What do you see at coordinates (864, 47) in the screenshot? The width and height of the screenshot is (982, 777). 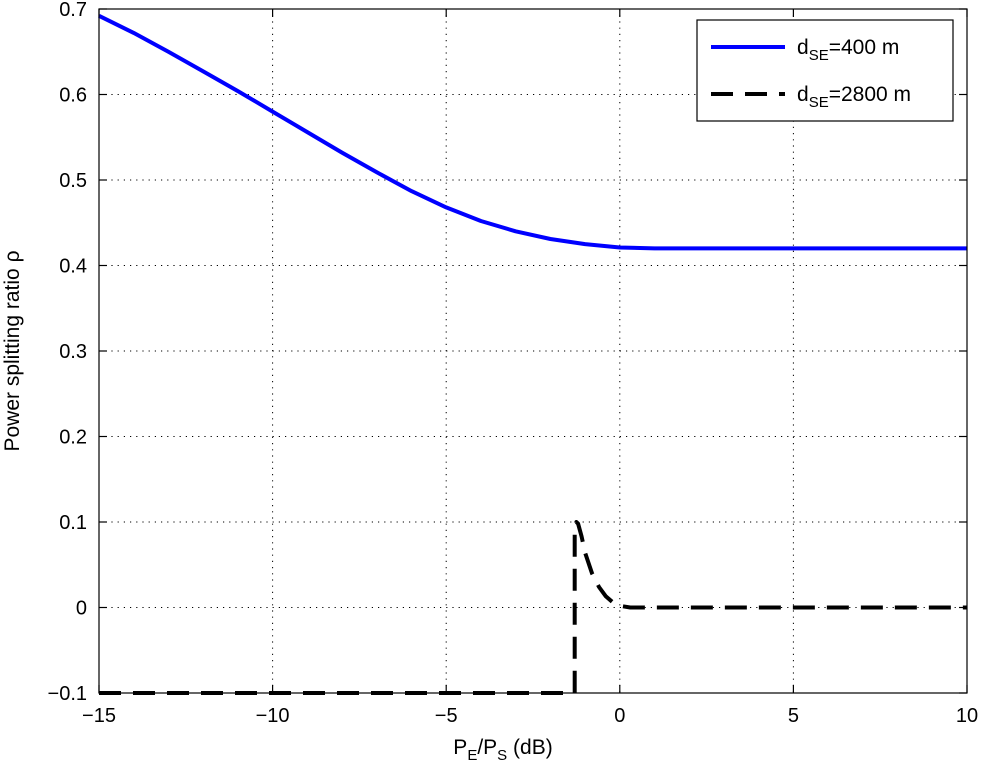 I see `legend-400m-tail: =400 m` at bounding box center [864, 47].